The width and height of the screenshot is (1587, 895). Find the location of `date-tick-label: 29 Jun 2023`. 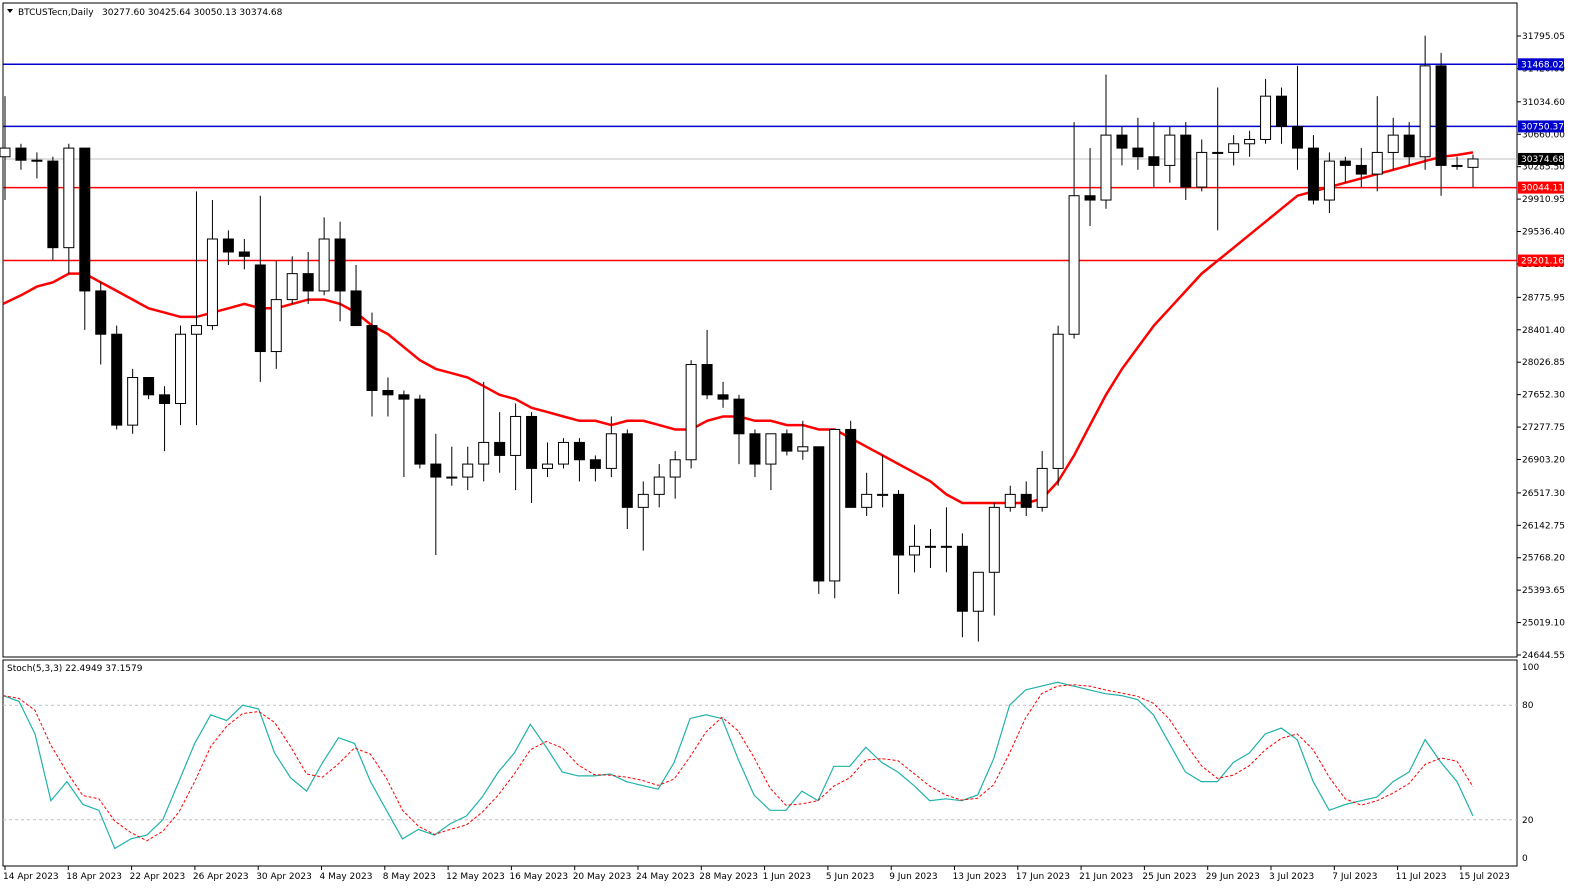

date-tick-label: 29 Jun 2023 is located at coordinates (1233, 877).